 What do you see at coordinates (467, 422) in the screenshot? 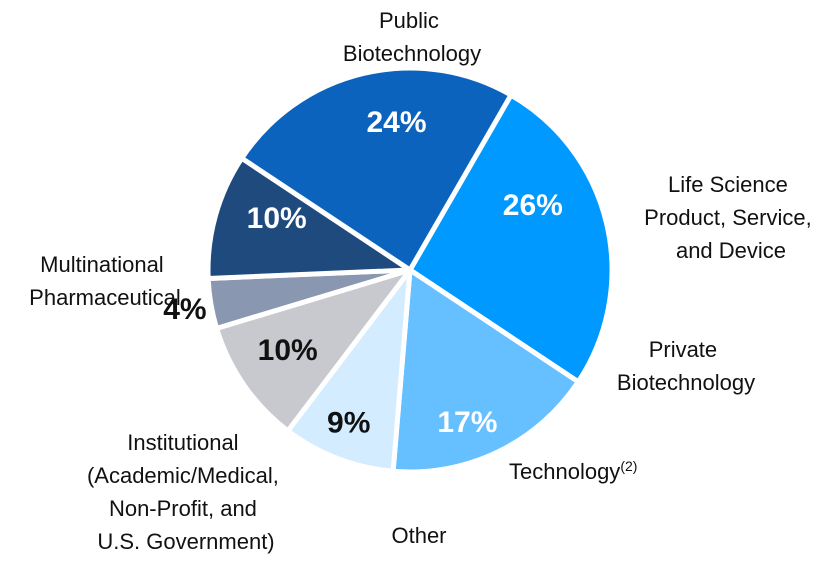
I see `percent-label: 17%` at bounding box center [467, 422].